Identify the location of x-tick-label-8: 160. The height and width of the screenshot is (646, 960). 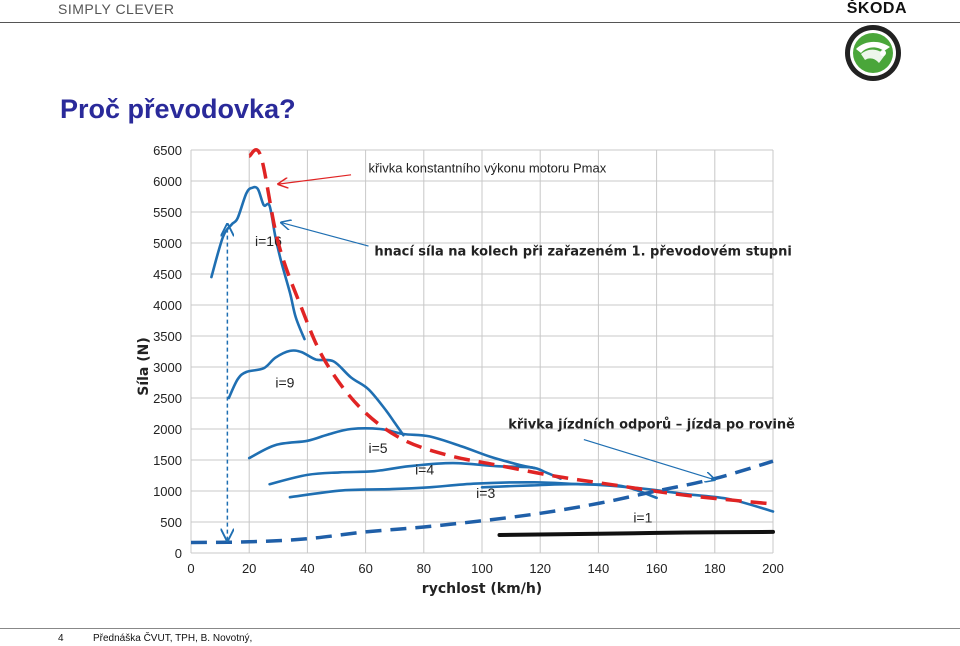
(657, 568).